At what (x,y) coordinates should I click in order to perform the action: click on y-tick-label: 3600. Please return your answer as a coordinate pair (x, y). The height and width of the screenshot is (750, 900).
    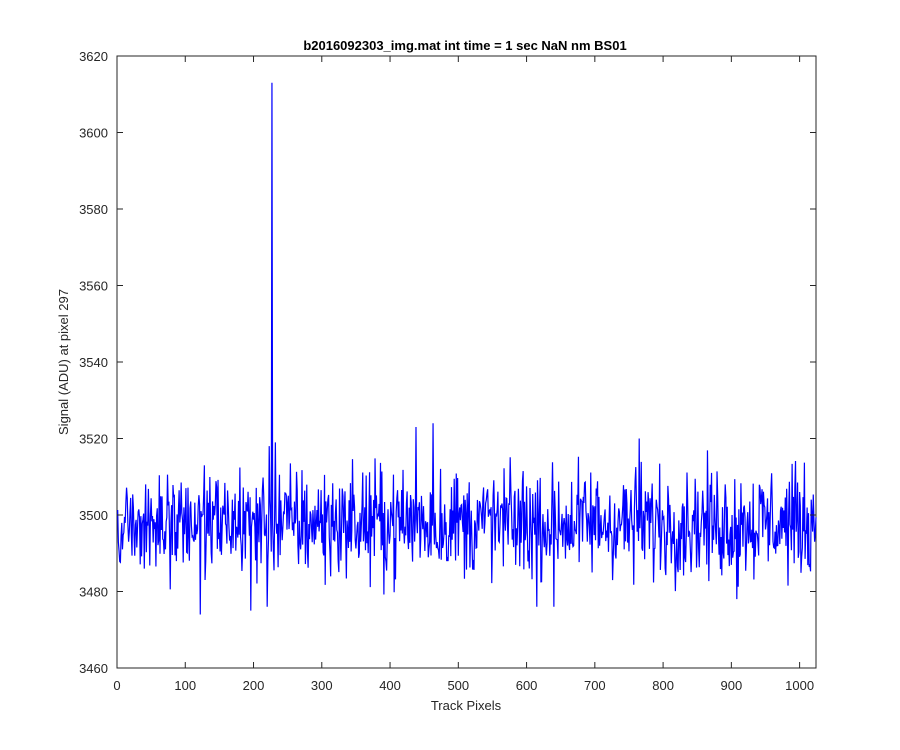
    Looking at the image, I should click on (93, 133).